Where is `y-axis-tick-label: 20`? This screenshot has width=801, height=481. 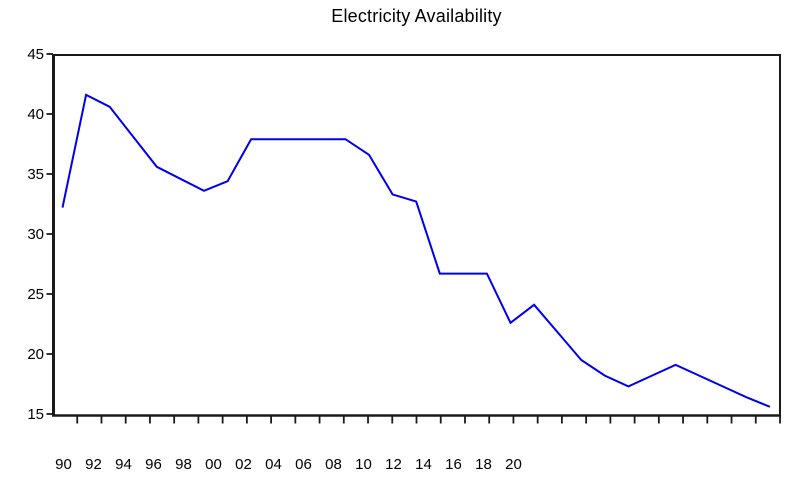 y-axis-tick-label: 20 is located at coordinates (35, 354).